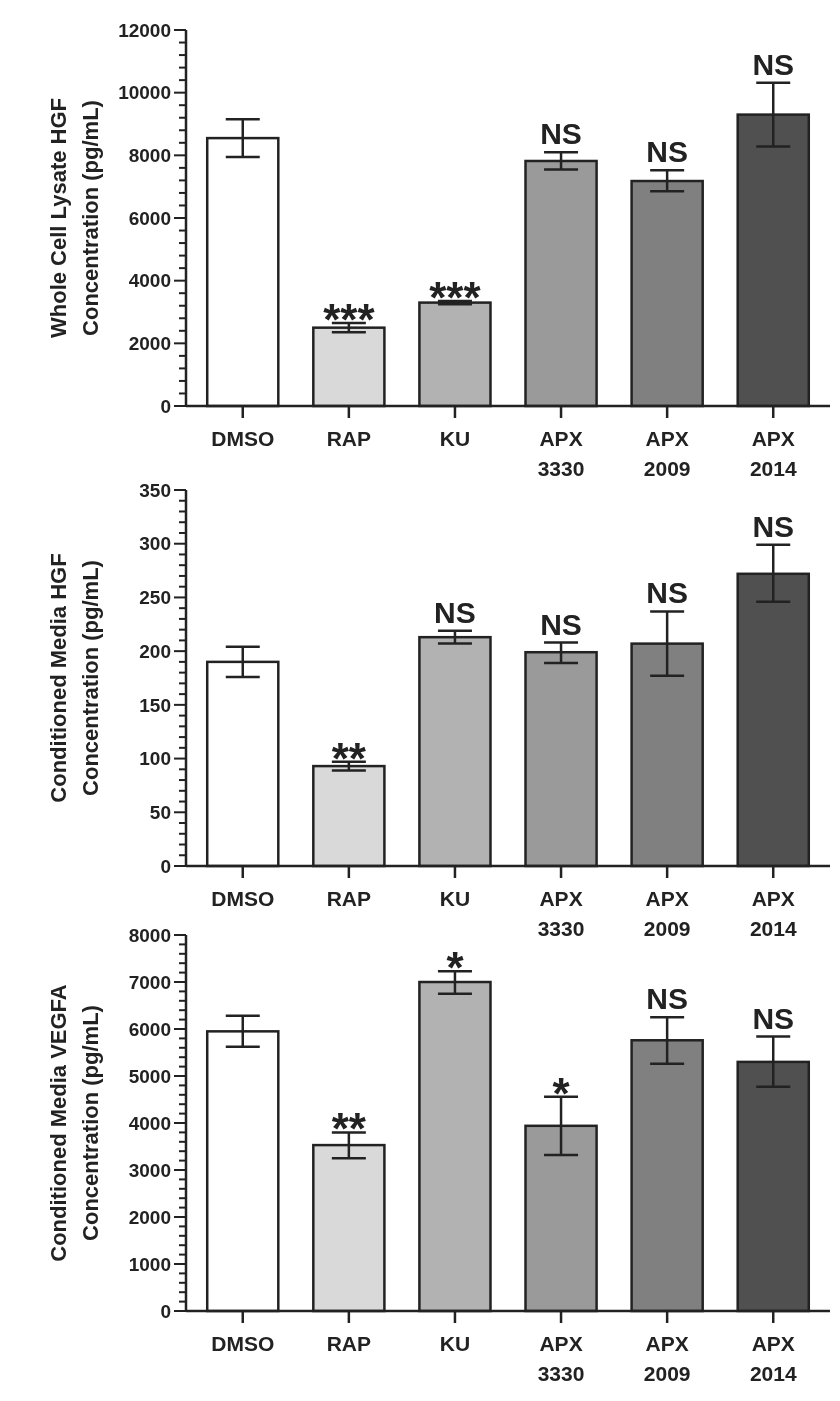 The image size is (840, 1401). Describe the element at coordinates (155, 651) in the screenshot. I see `y-tick-label: 200` at that location.